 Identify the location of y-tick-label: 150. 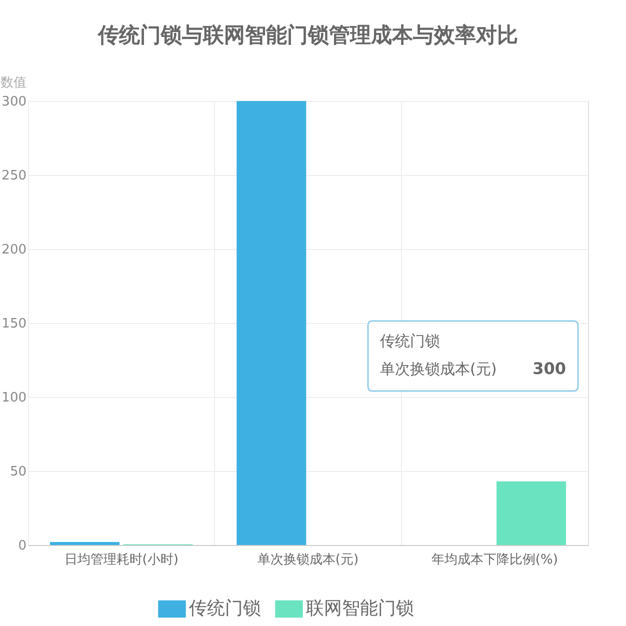
(14, 324).